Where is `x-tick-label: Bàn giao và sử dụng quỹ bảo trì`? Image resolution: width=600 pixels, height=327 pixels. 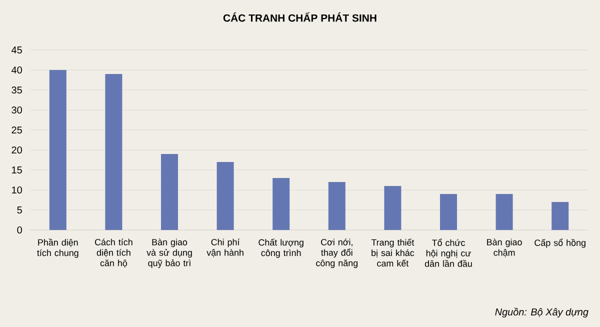
x-tick-label: Bàn giao và sử dụng quỹ bảo trì is located at coordinates (169, 253).